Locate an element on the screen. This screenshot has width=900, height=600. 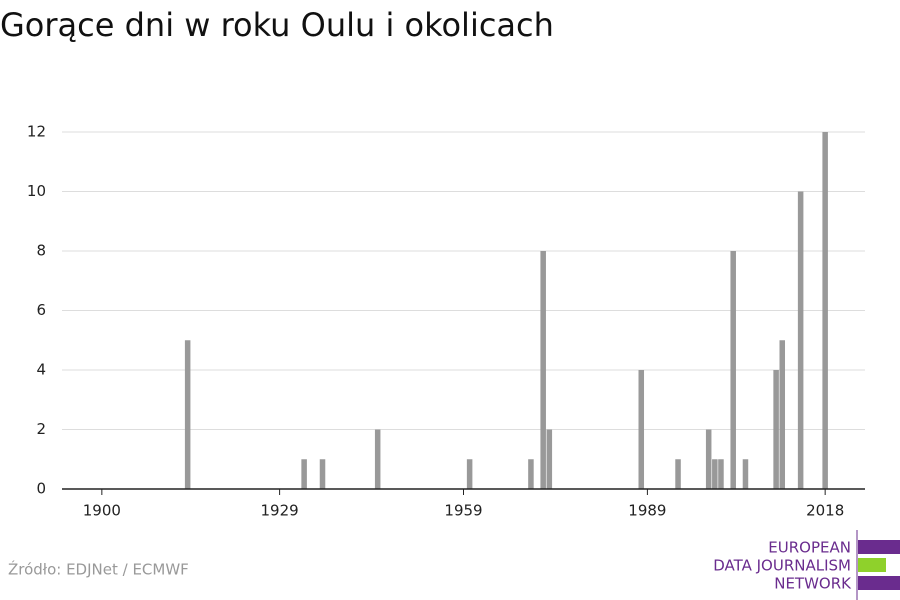
x-tick-label: 1989 is located at coordinates (647, 511).